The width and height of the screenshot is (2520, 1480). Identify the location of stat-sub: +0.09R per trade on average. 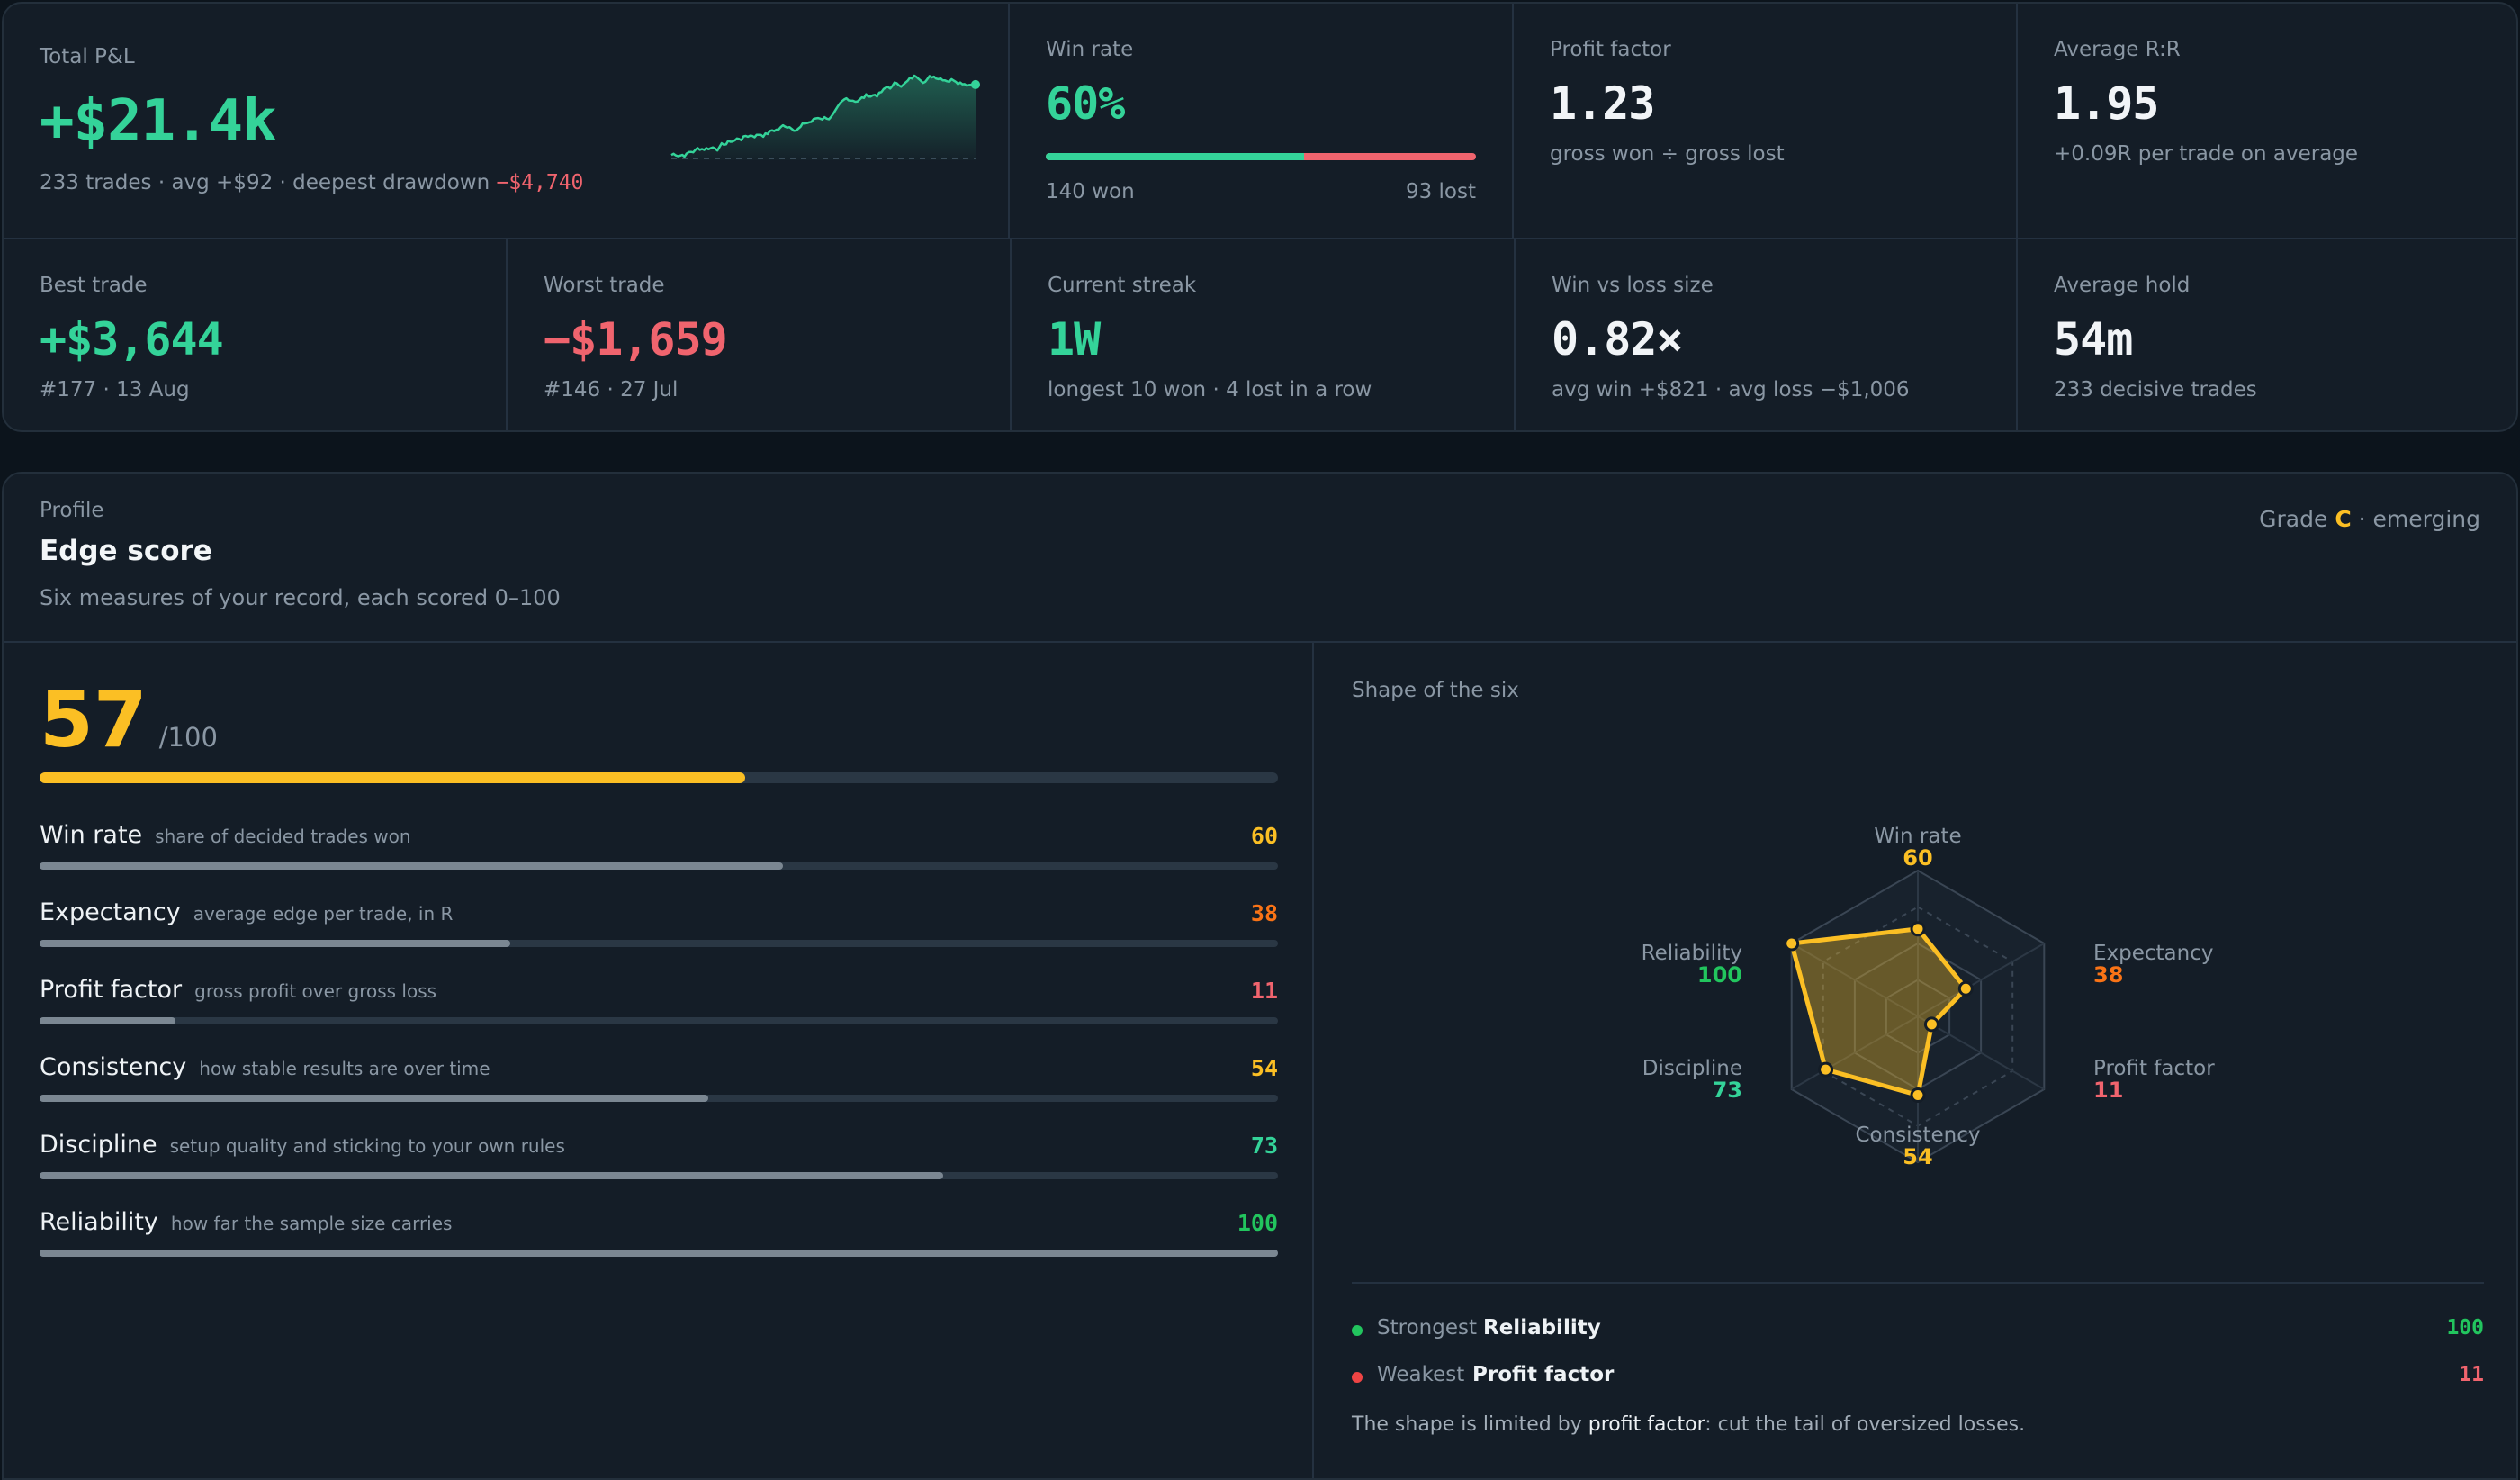
(2207, 154).